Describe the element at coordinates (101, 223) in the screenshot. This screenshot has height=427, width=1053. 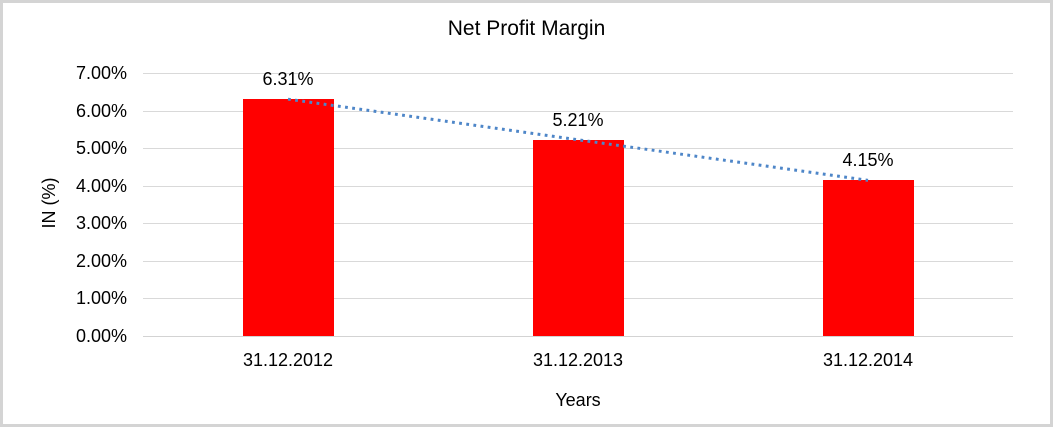
I see `y-tick-label: 3.00%` at that location.